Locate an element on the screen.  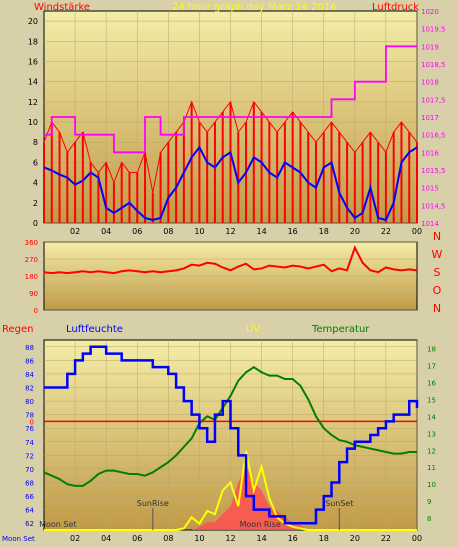
pressure-tick-label: 1018 is located at coordinates (430, 83).